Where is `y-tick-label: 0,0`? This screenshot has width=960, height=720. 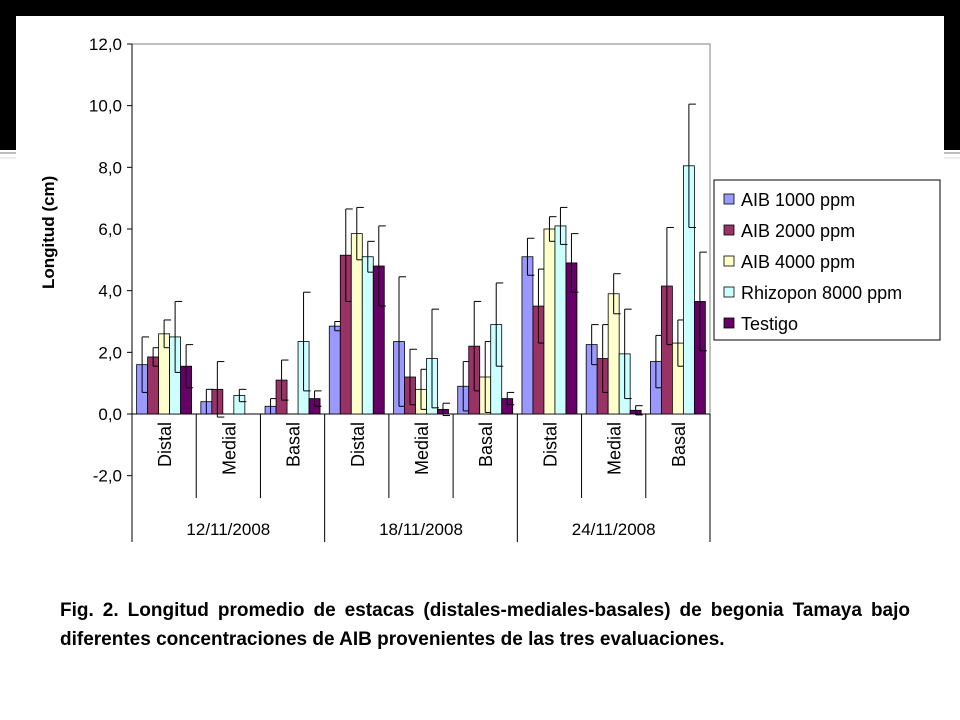 y-tick-label: 0,0 is located at coordinates (110, 414).